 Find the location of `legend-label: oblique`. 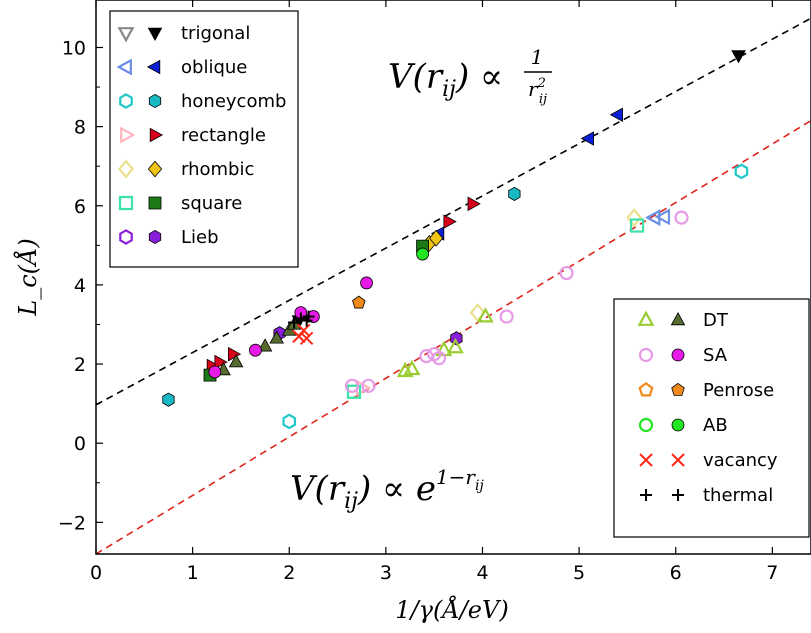

legend-label: oblique is located at coordinates (214, 67).